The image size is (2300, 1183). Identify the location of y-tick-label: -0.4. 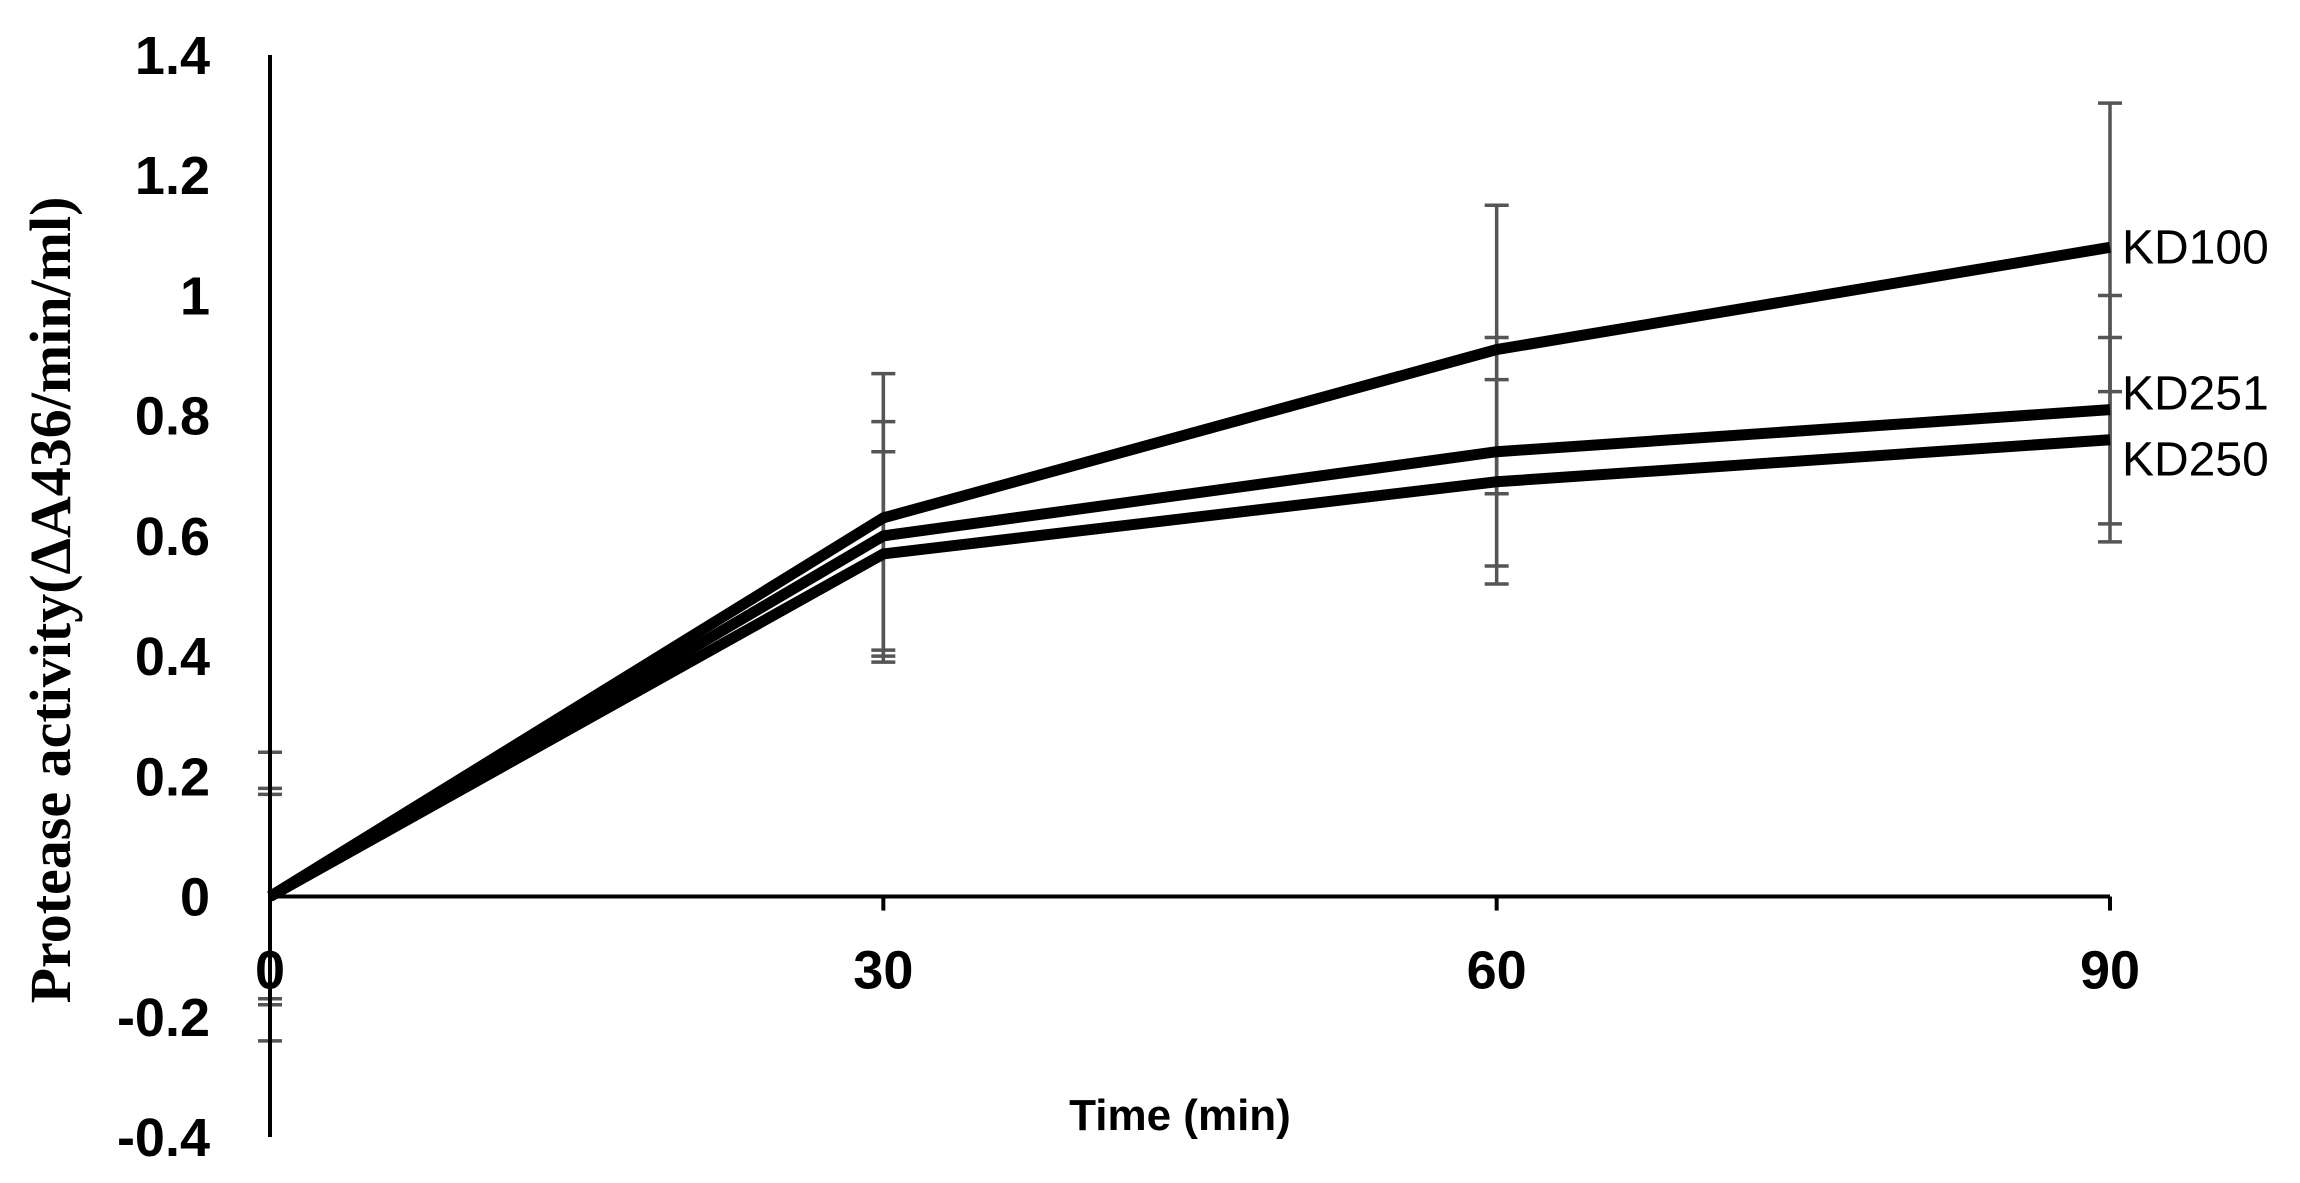
(163, 1138).